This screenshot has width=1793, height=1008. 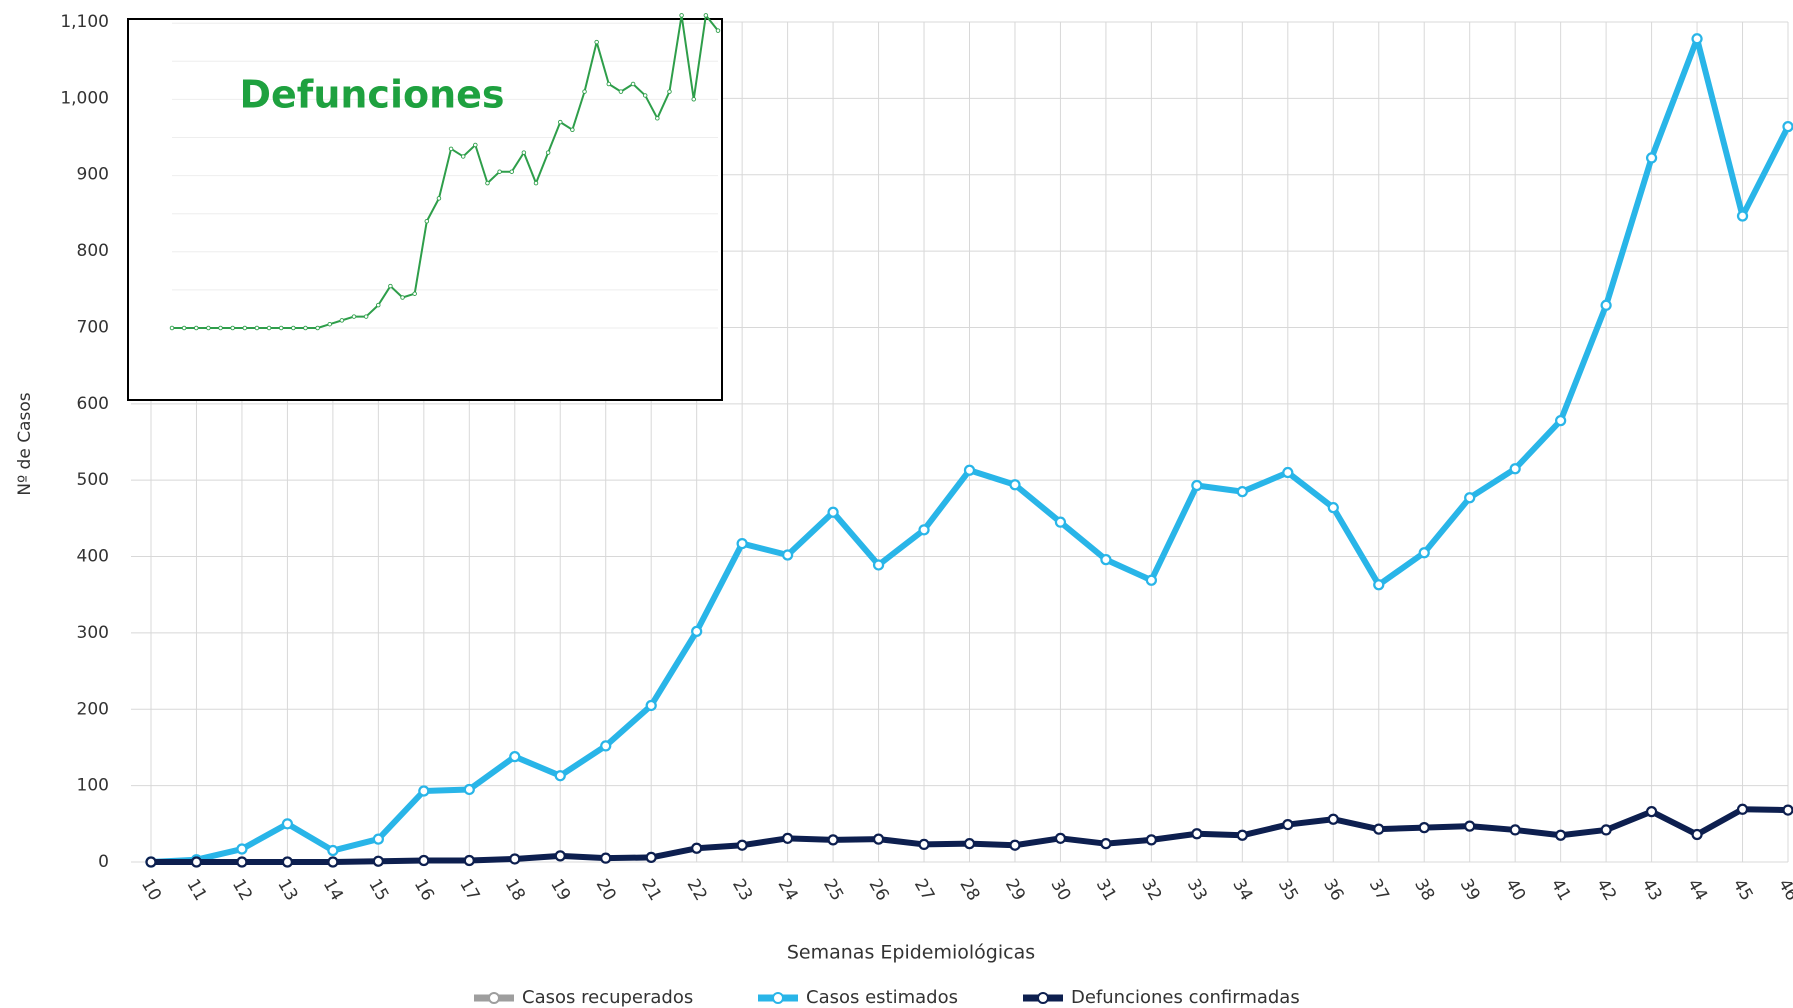 I want to click on legend-label: Casos estimados, so click(x=882, y=997).